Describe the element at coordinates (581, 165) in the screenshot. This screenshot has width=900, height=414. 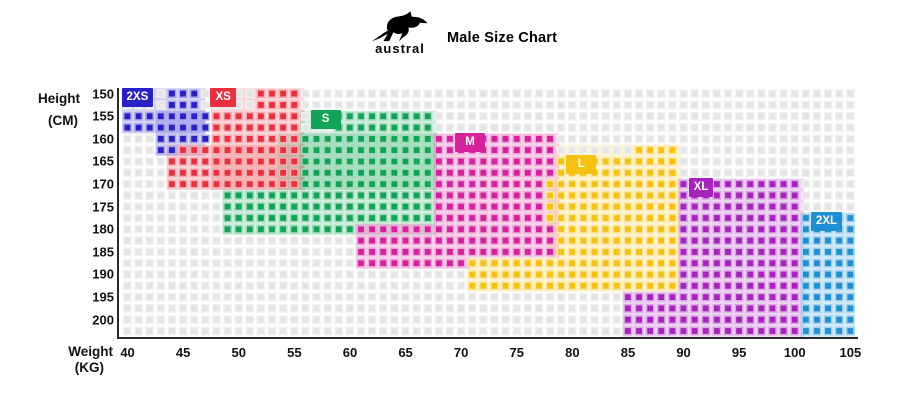
I see `size-label-l: L` at that location.